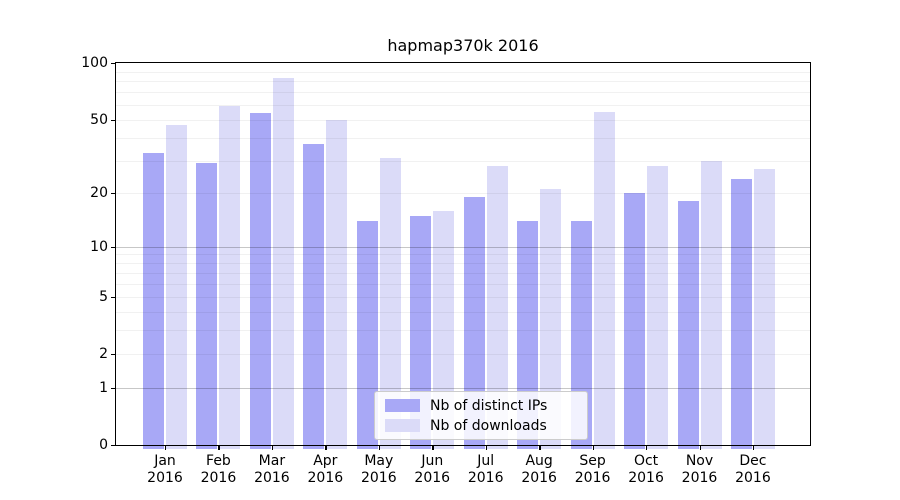 This screenshot has width=900, height=500. I want to click on x-tick-mark-aug, so click(540, 447).